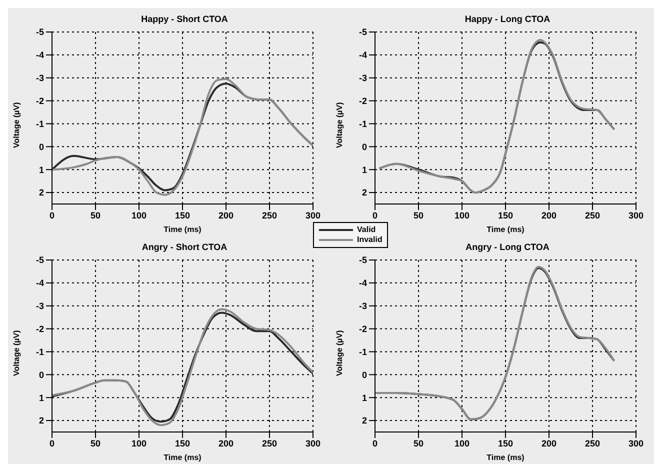  I want to click on chart-title: Angry - Long CTOA, so click(508, 247).